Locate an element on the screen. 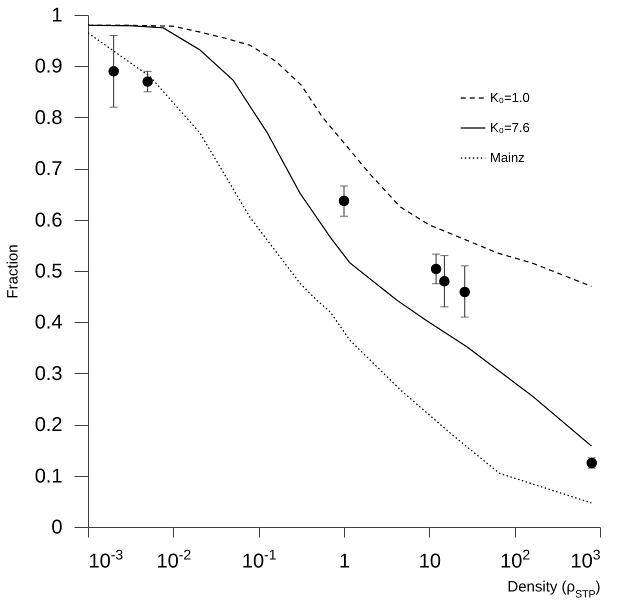 The height and width of the screenshot is (612, 622). y-tick-label: 0.5 is located at coordinates (48, 271).